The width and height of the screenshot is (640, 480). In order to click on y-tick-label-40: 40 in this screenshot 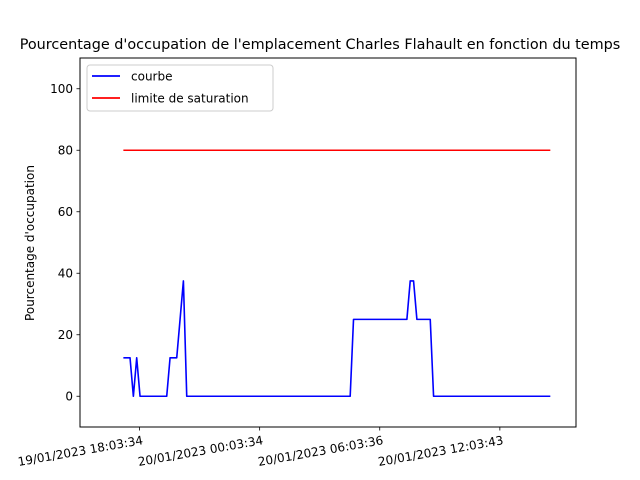, I will do `click(65, 274)`.